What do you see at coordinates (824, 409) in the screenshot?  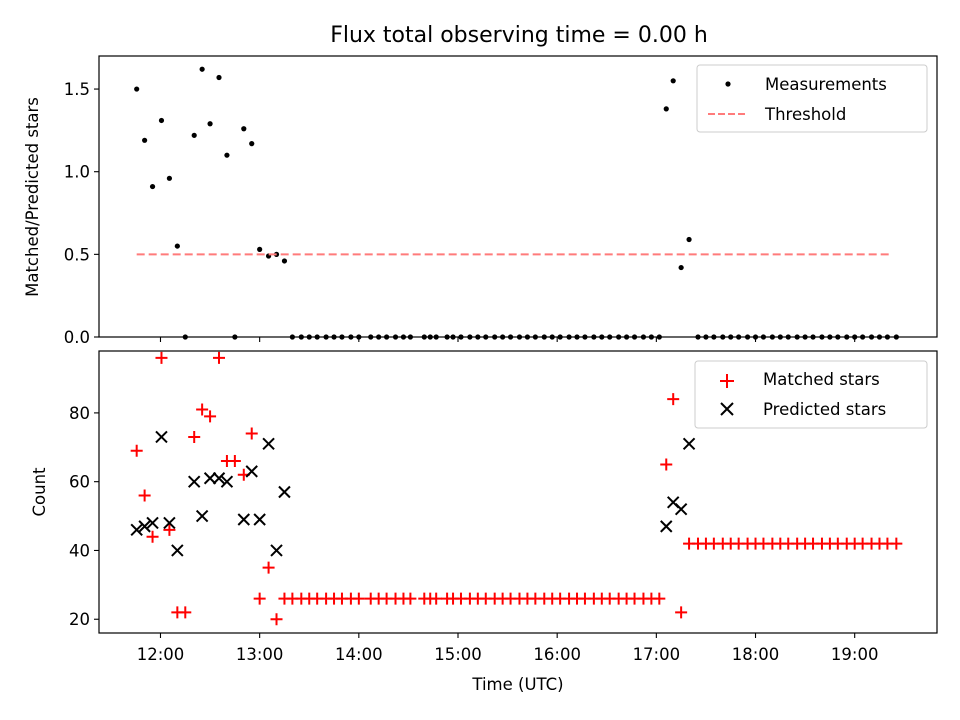 I see `legend-predicted-stars-label: Predicted stars` at bounding box center [824, 409].